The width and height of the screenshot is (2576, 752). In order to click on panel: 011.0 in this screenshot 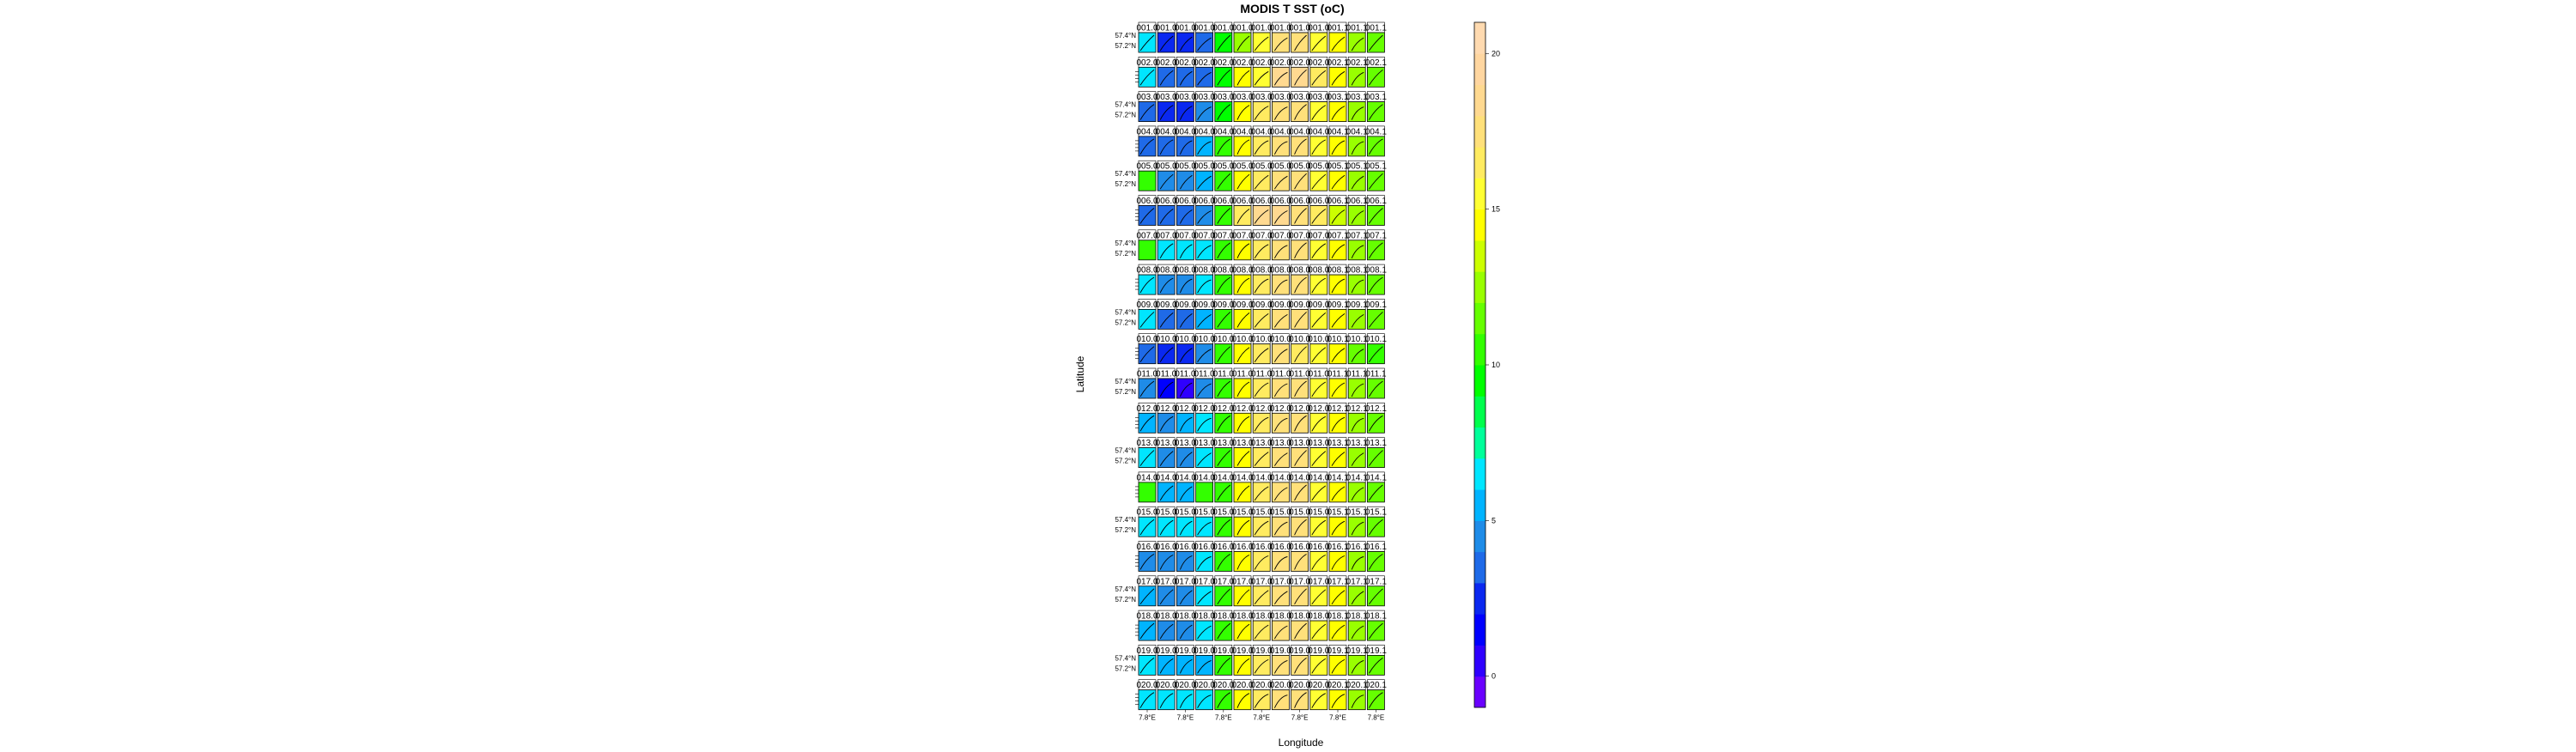, I will do `click(1224, 383)`.